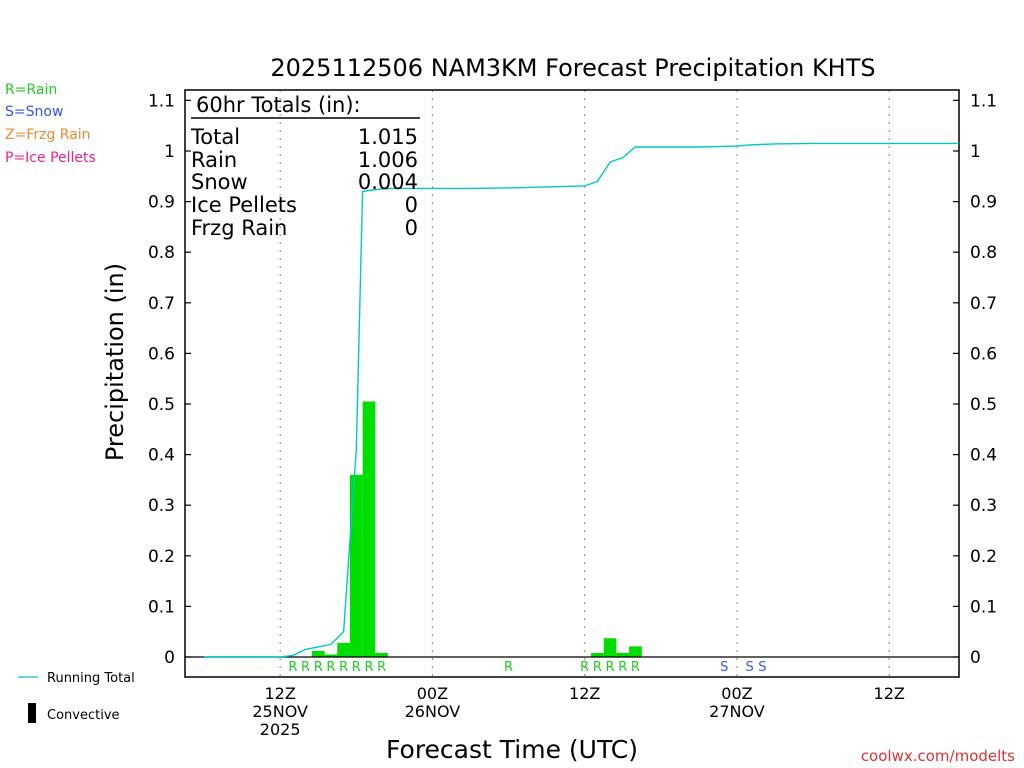 The width and height of the screenshot is (1024, 768). I want to click on site-credit: coolwx.com/modelts, so click(938, 756).